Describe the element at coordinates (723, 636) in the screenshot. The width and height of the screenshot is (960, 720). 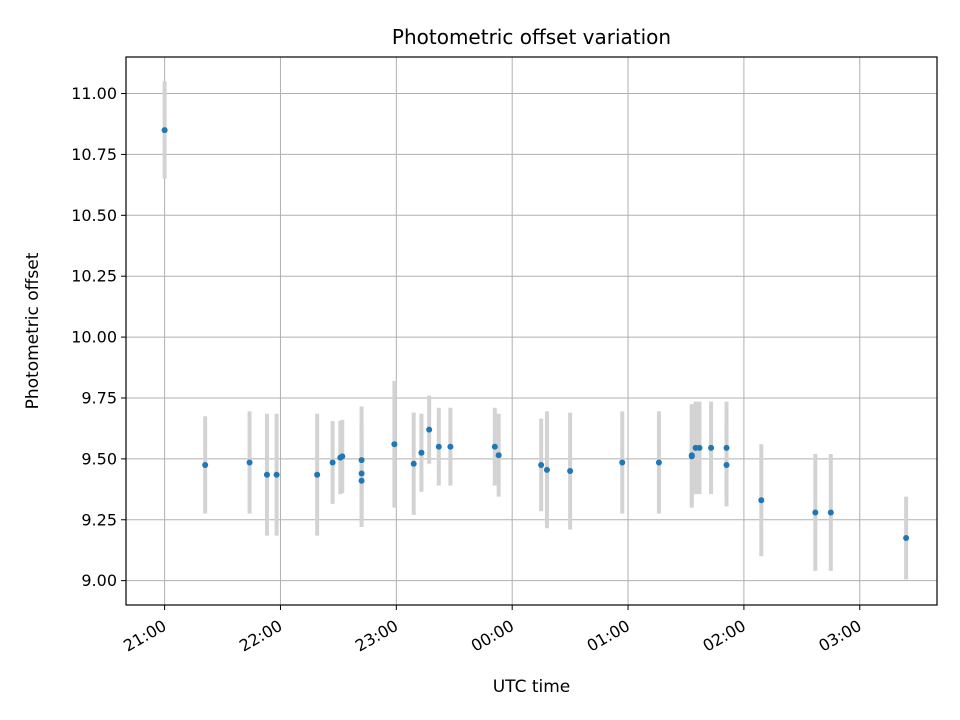
I see `x-tick-label: 02:00` at that location.